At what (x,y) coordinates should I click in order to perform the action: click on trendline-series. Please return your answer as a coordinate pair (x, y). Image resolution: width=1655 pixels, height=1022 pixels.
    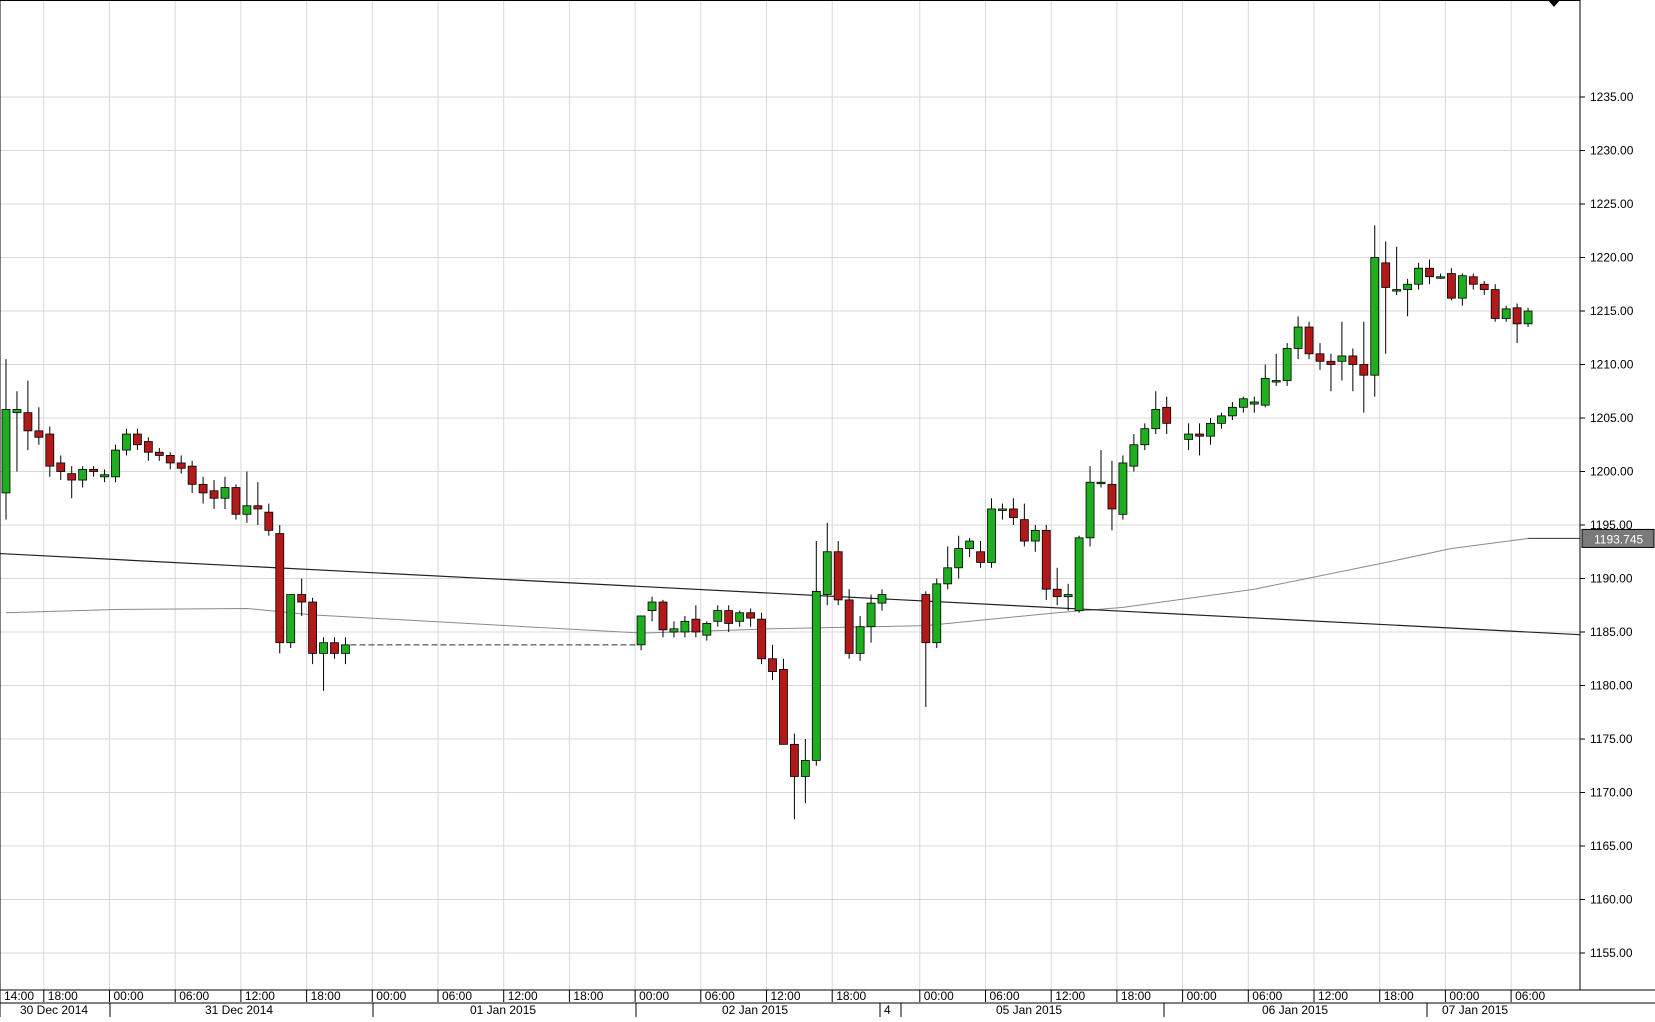
    Looking at the image, I should click on (790, 599).